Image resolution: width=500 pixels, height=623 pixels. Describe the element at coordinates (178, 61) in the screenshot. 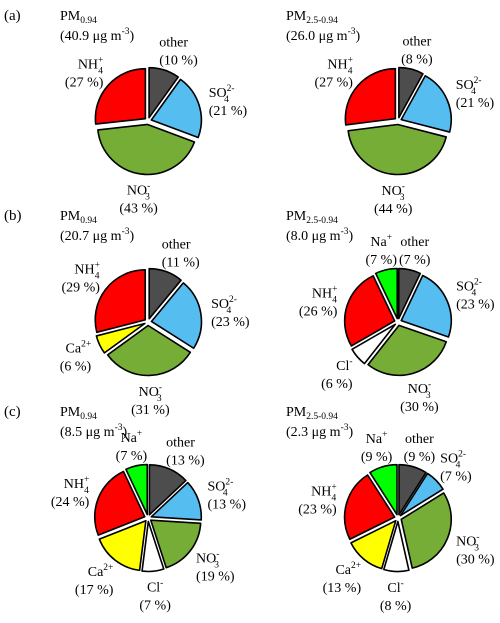

I see `slice-label-percent: (10 %)` at that location.